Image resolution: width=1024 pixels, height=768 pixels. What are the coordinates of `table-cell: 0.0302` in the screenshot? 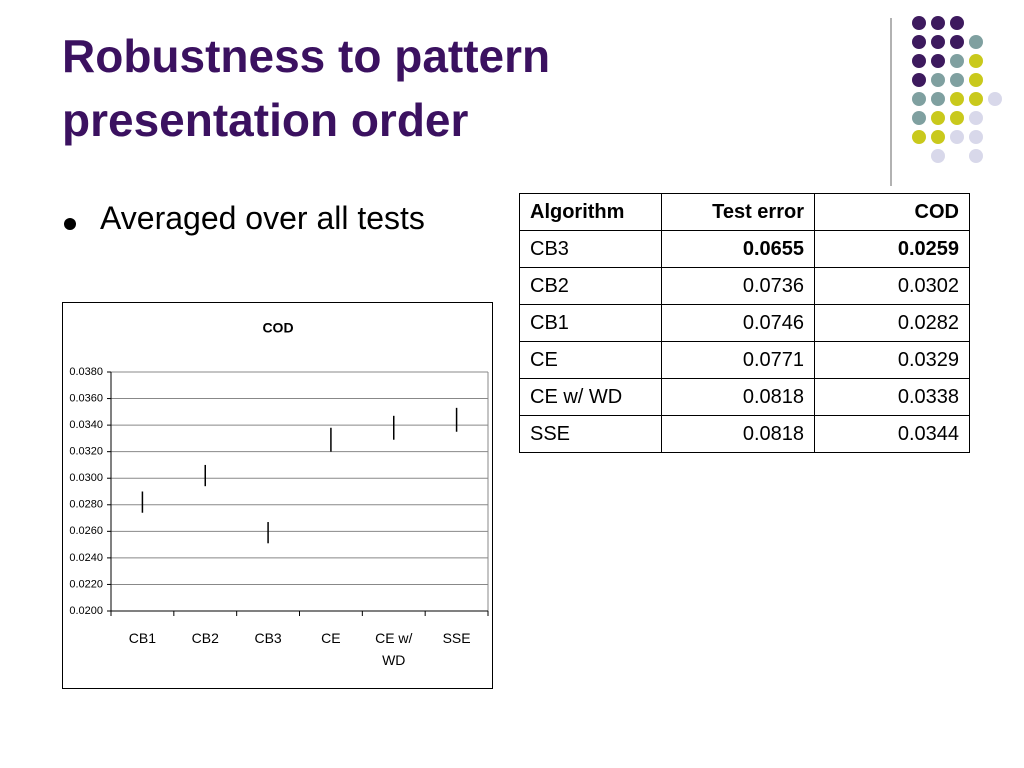 It's located at (892, 286).